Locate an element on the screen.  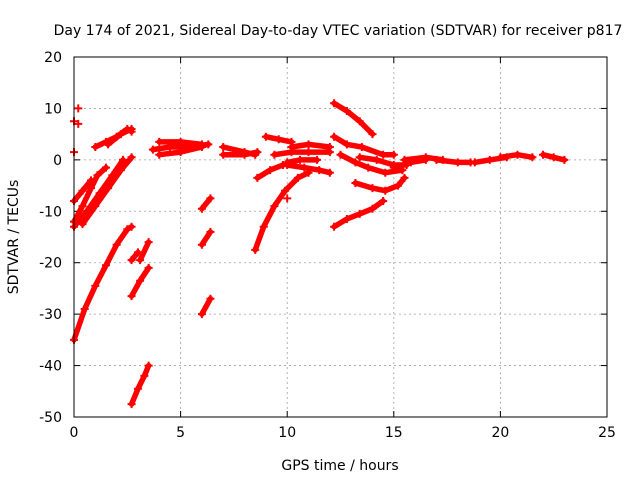
x-tick-label: 15 is located at coordinates (394, 433).